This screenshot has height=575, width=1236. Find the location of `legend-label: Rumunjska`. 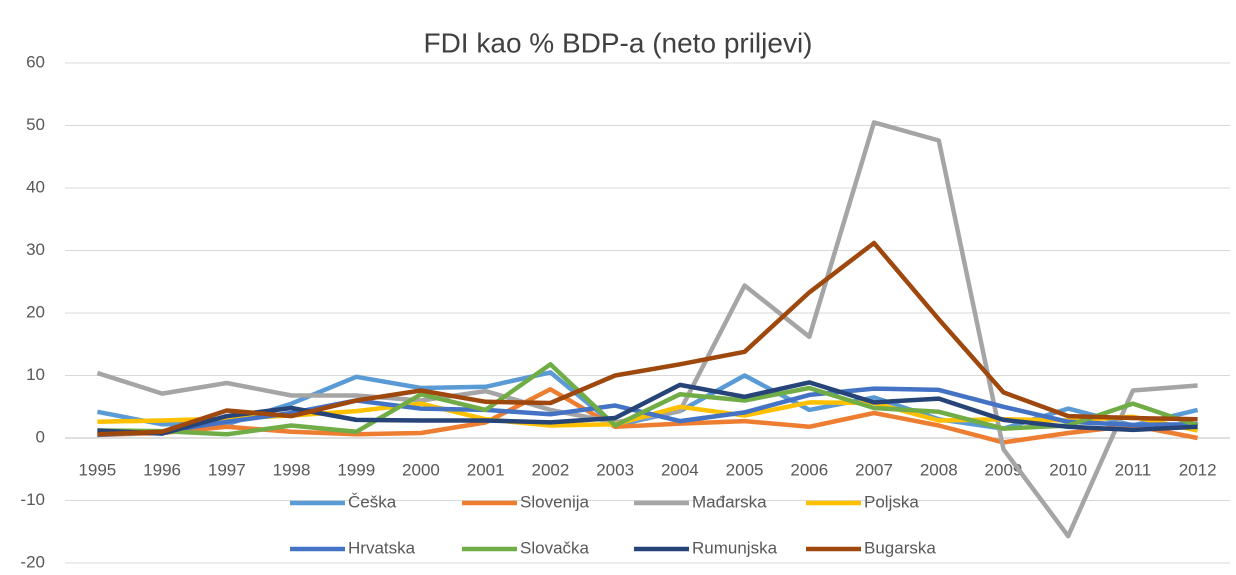

legend-label: Rumunjska is located at coordinates (735, 547).